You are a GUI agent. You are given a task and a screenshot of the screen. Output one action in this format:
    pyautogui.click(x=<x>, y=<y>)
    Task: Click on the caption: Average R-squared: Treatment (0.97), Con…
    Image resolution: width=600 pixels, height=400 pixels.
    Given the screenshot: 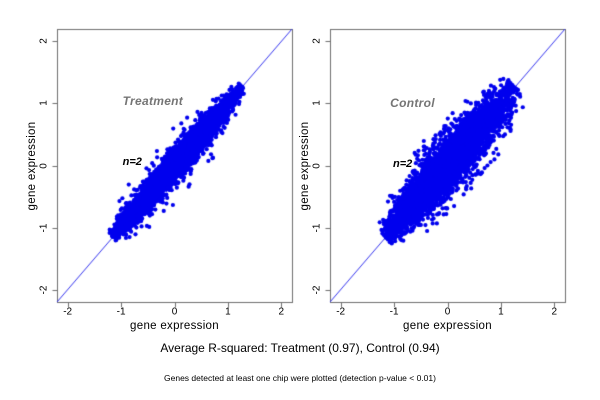 What is the action you would take?
    pyautogui.click(x=300, y=348)
    